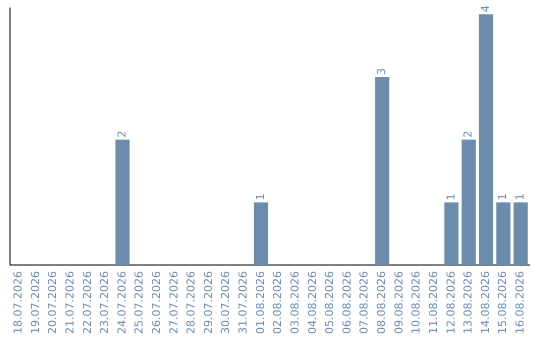 Image resolution: width=540 pixels, height=340 pixels. I want to click on x-tick-label: 07.08.2026, so click(364, 302).